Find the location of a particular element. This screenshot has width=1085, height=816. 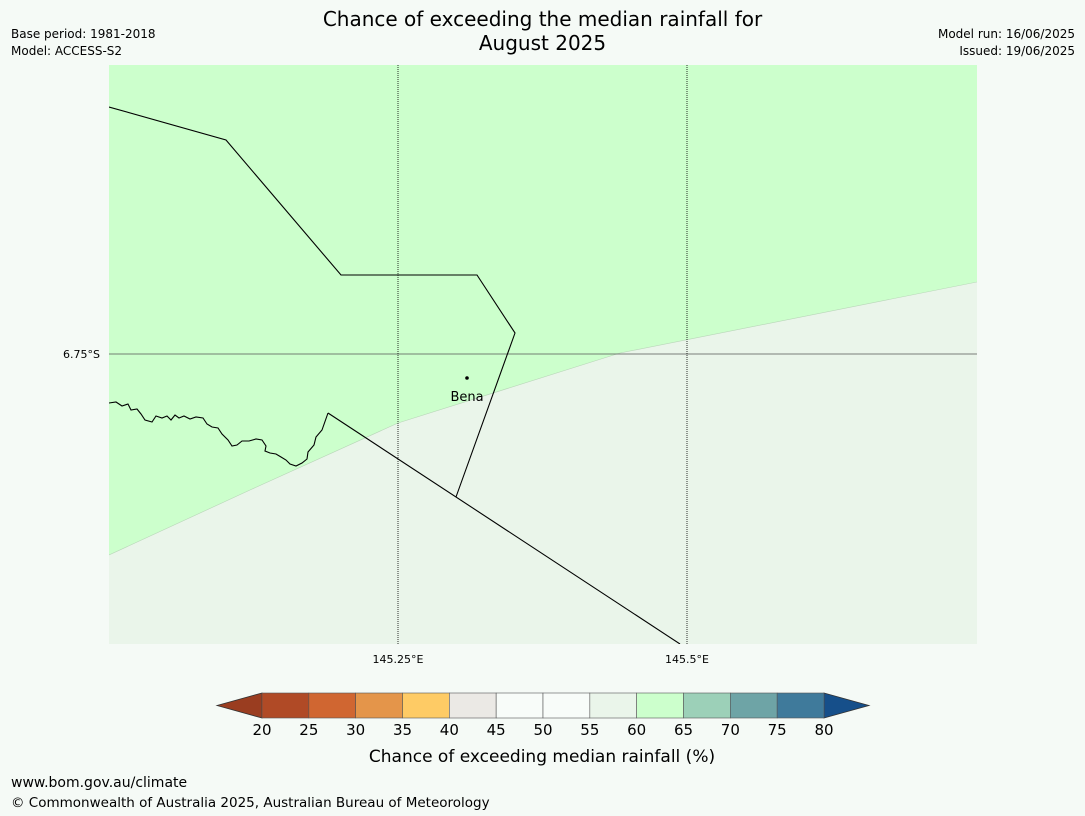

issued-date: Issued: 19/06/2025 is located at coordinates (1017, 51).